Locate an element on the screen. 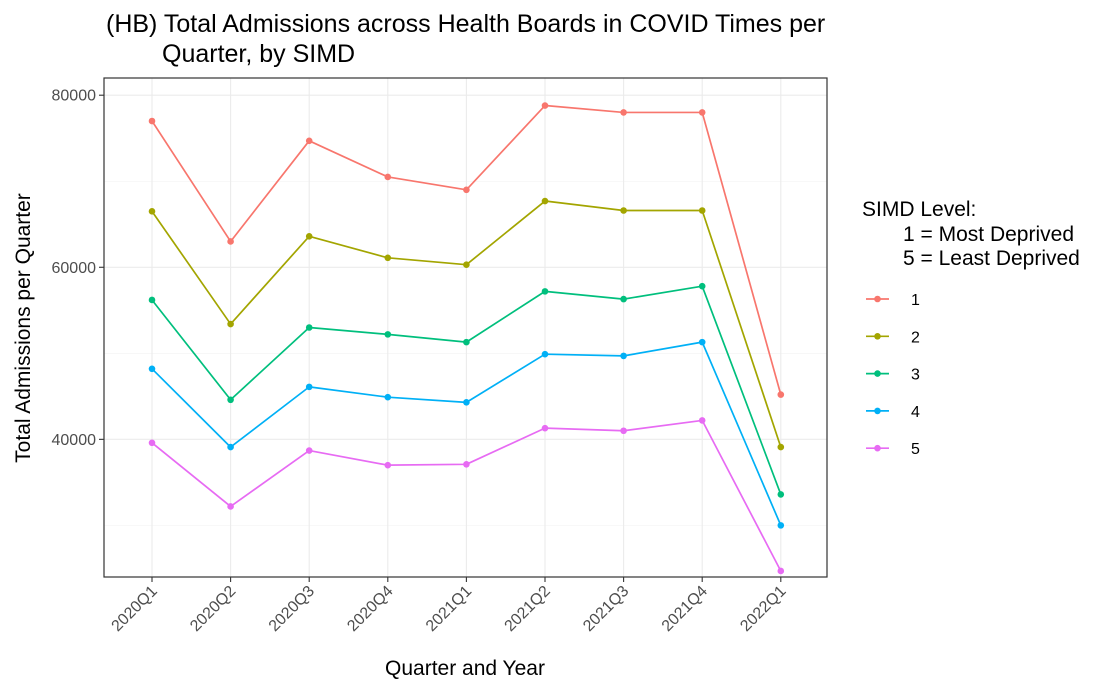 The width and height of the screenshot is (1120, 692). legend-label: 2 is located at coordinates (915, 337).